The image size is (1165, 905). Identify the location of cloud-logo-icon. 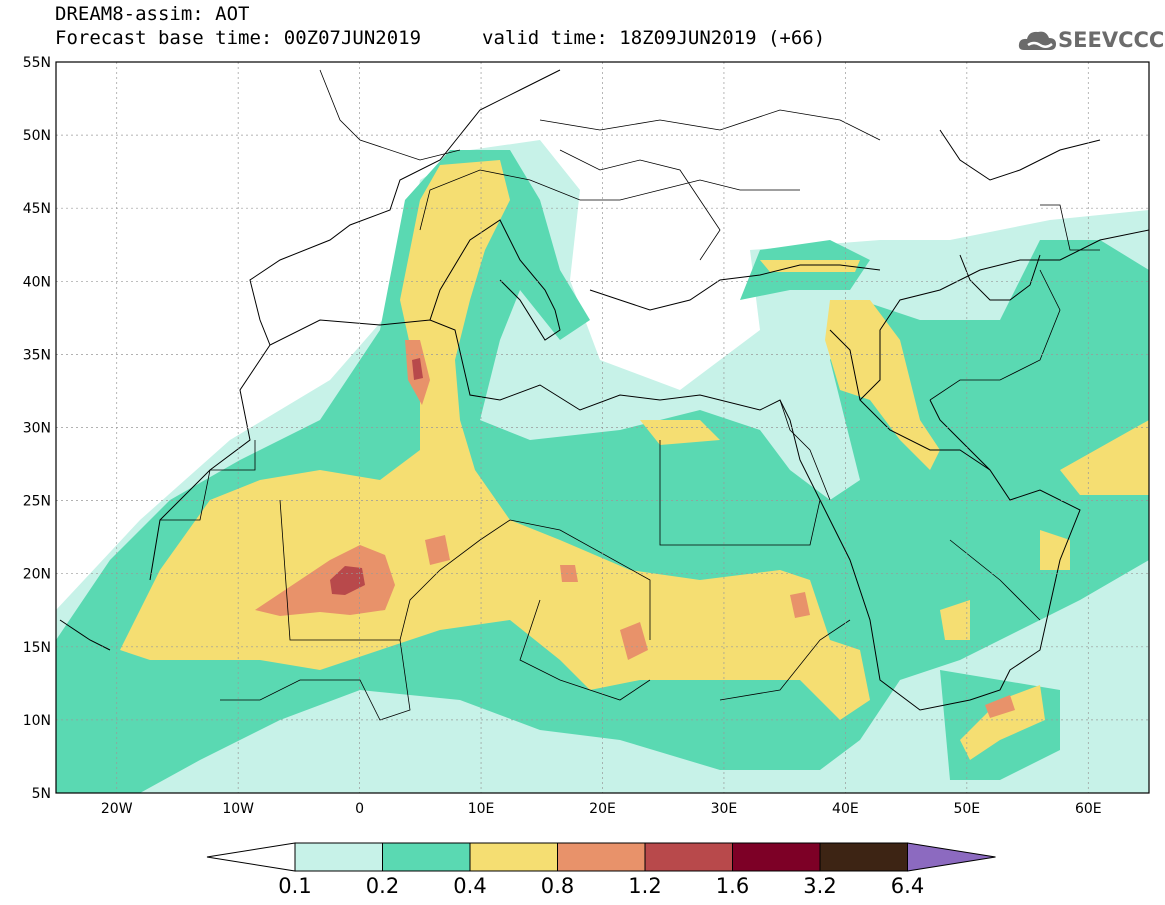
(1037, 40).